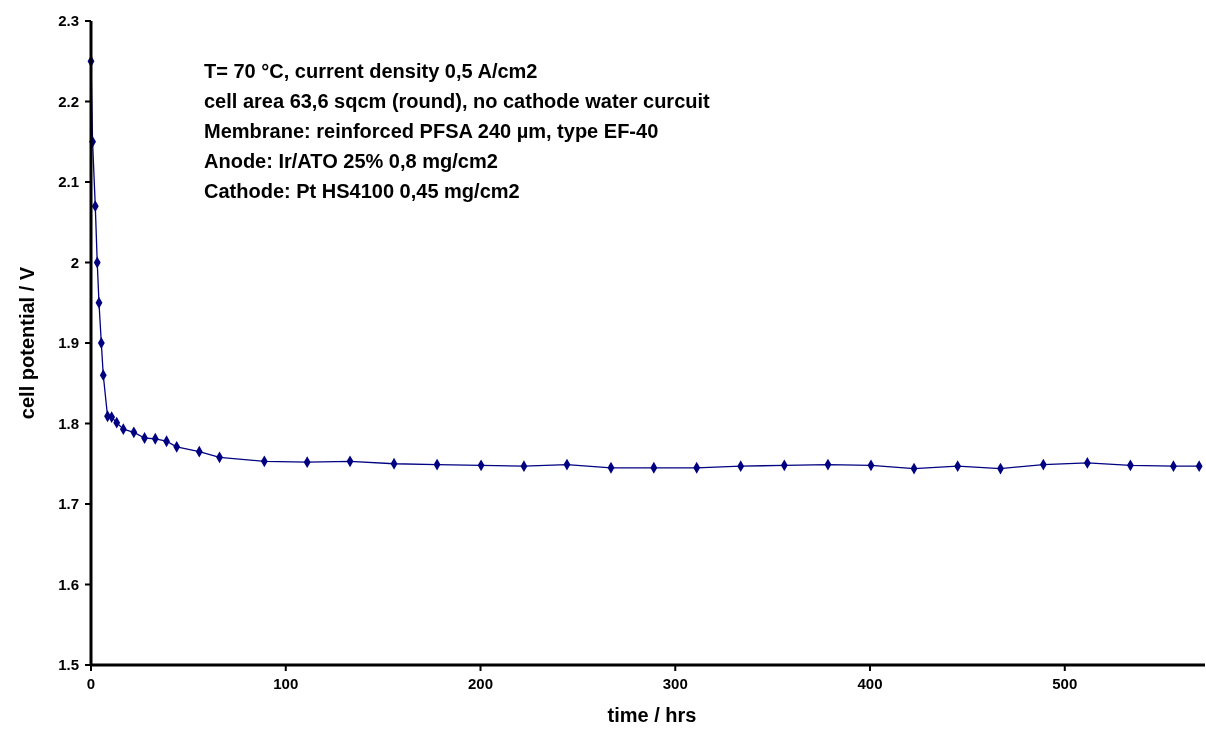  I want to click on annotation: Cathode: Pt HS4100 0,45 mg/cm2, so click(362, 191).